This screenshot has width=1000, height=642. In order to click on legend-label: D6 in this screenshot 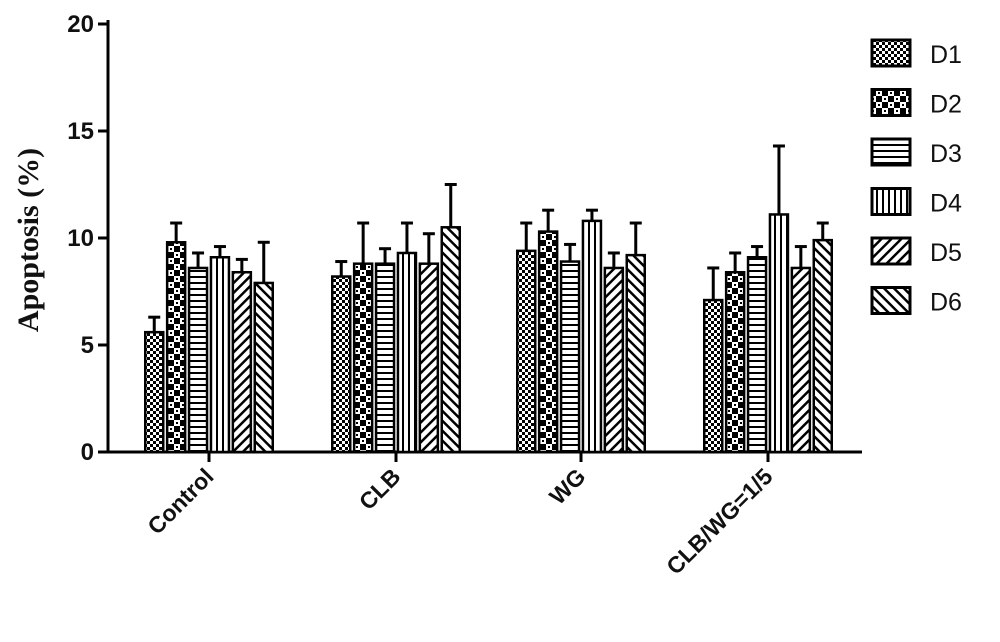, I will do `click(946, 303)`.